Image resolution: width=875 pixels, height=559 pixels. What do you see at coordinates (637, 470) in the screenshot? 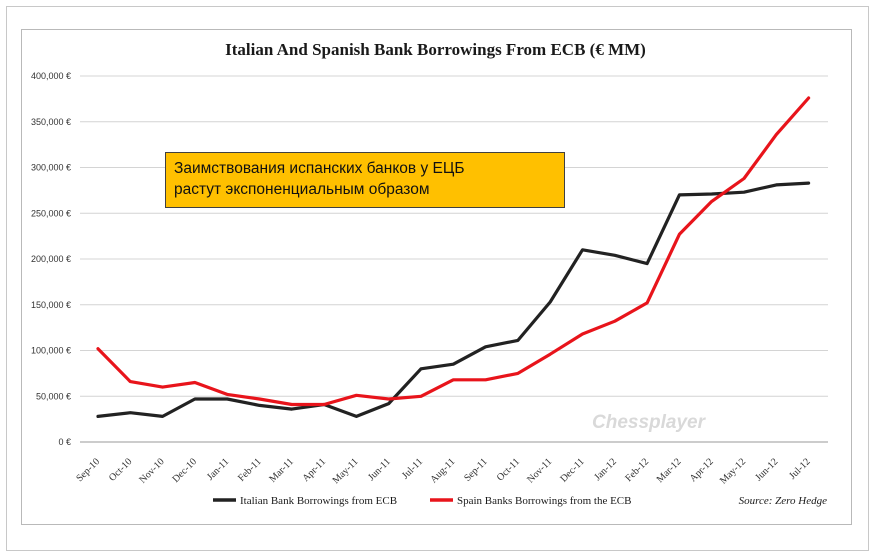
I see `x-tick-label: Feb-12` at bounding box center [637, 470].